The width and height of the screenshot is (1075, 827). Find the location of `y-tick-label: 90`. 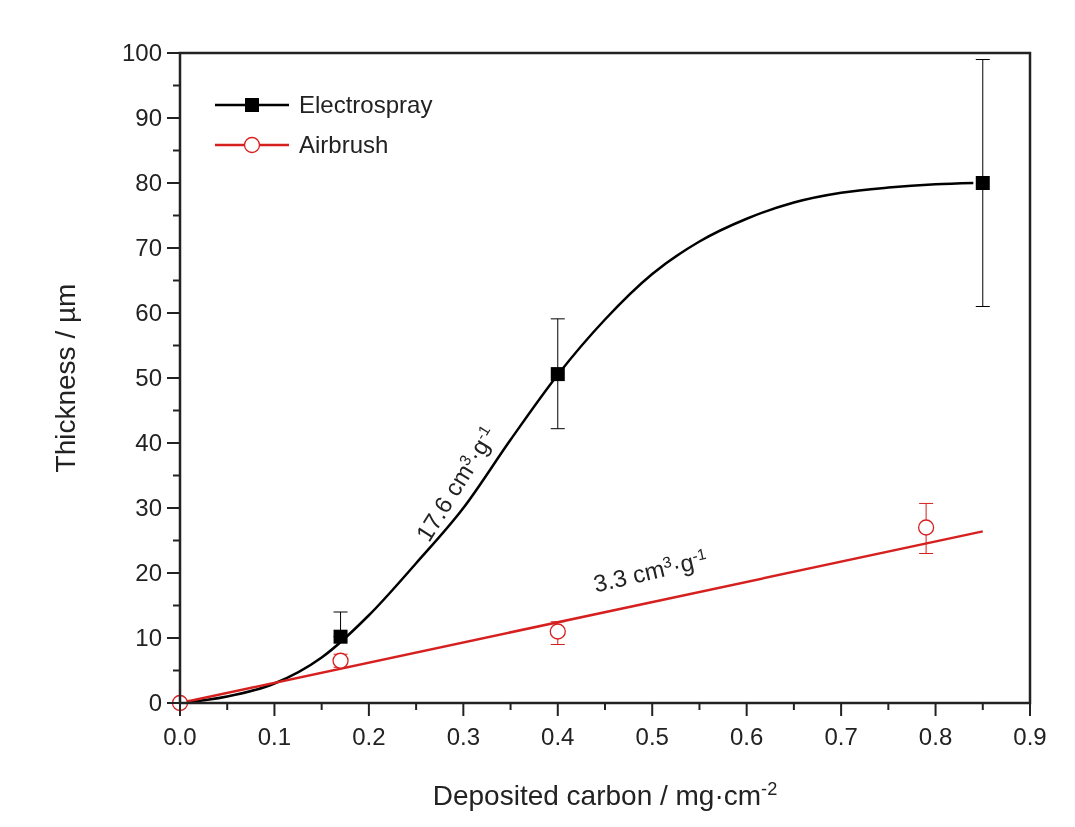

y-tick-label: 90 is located at coordinates (148, 118).